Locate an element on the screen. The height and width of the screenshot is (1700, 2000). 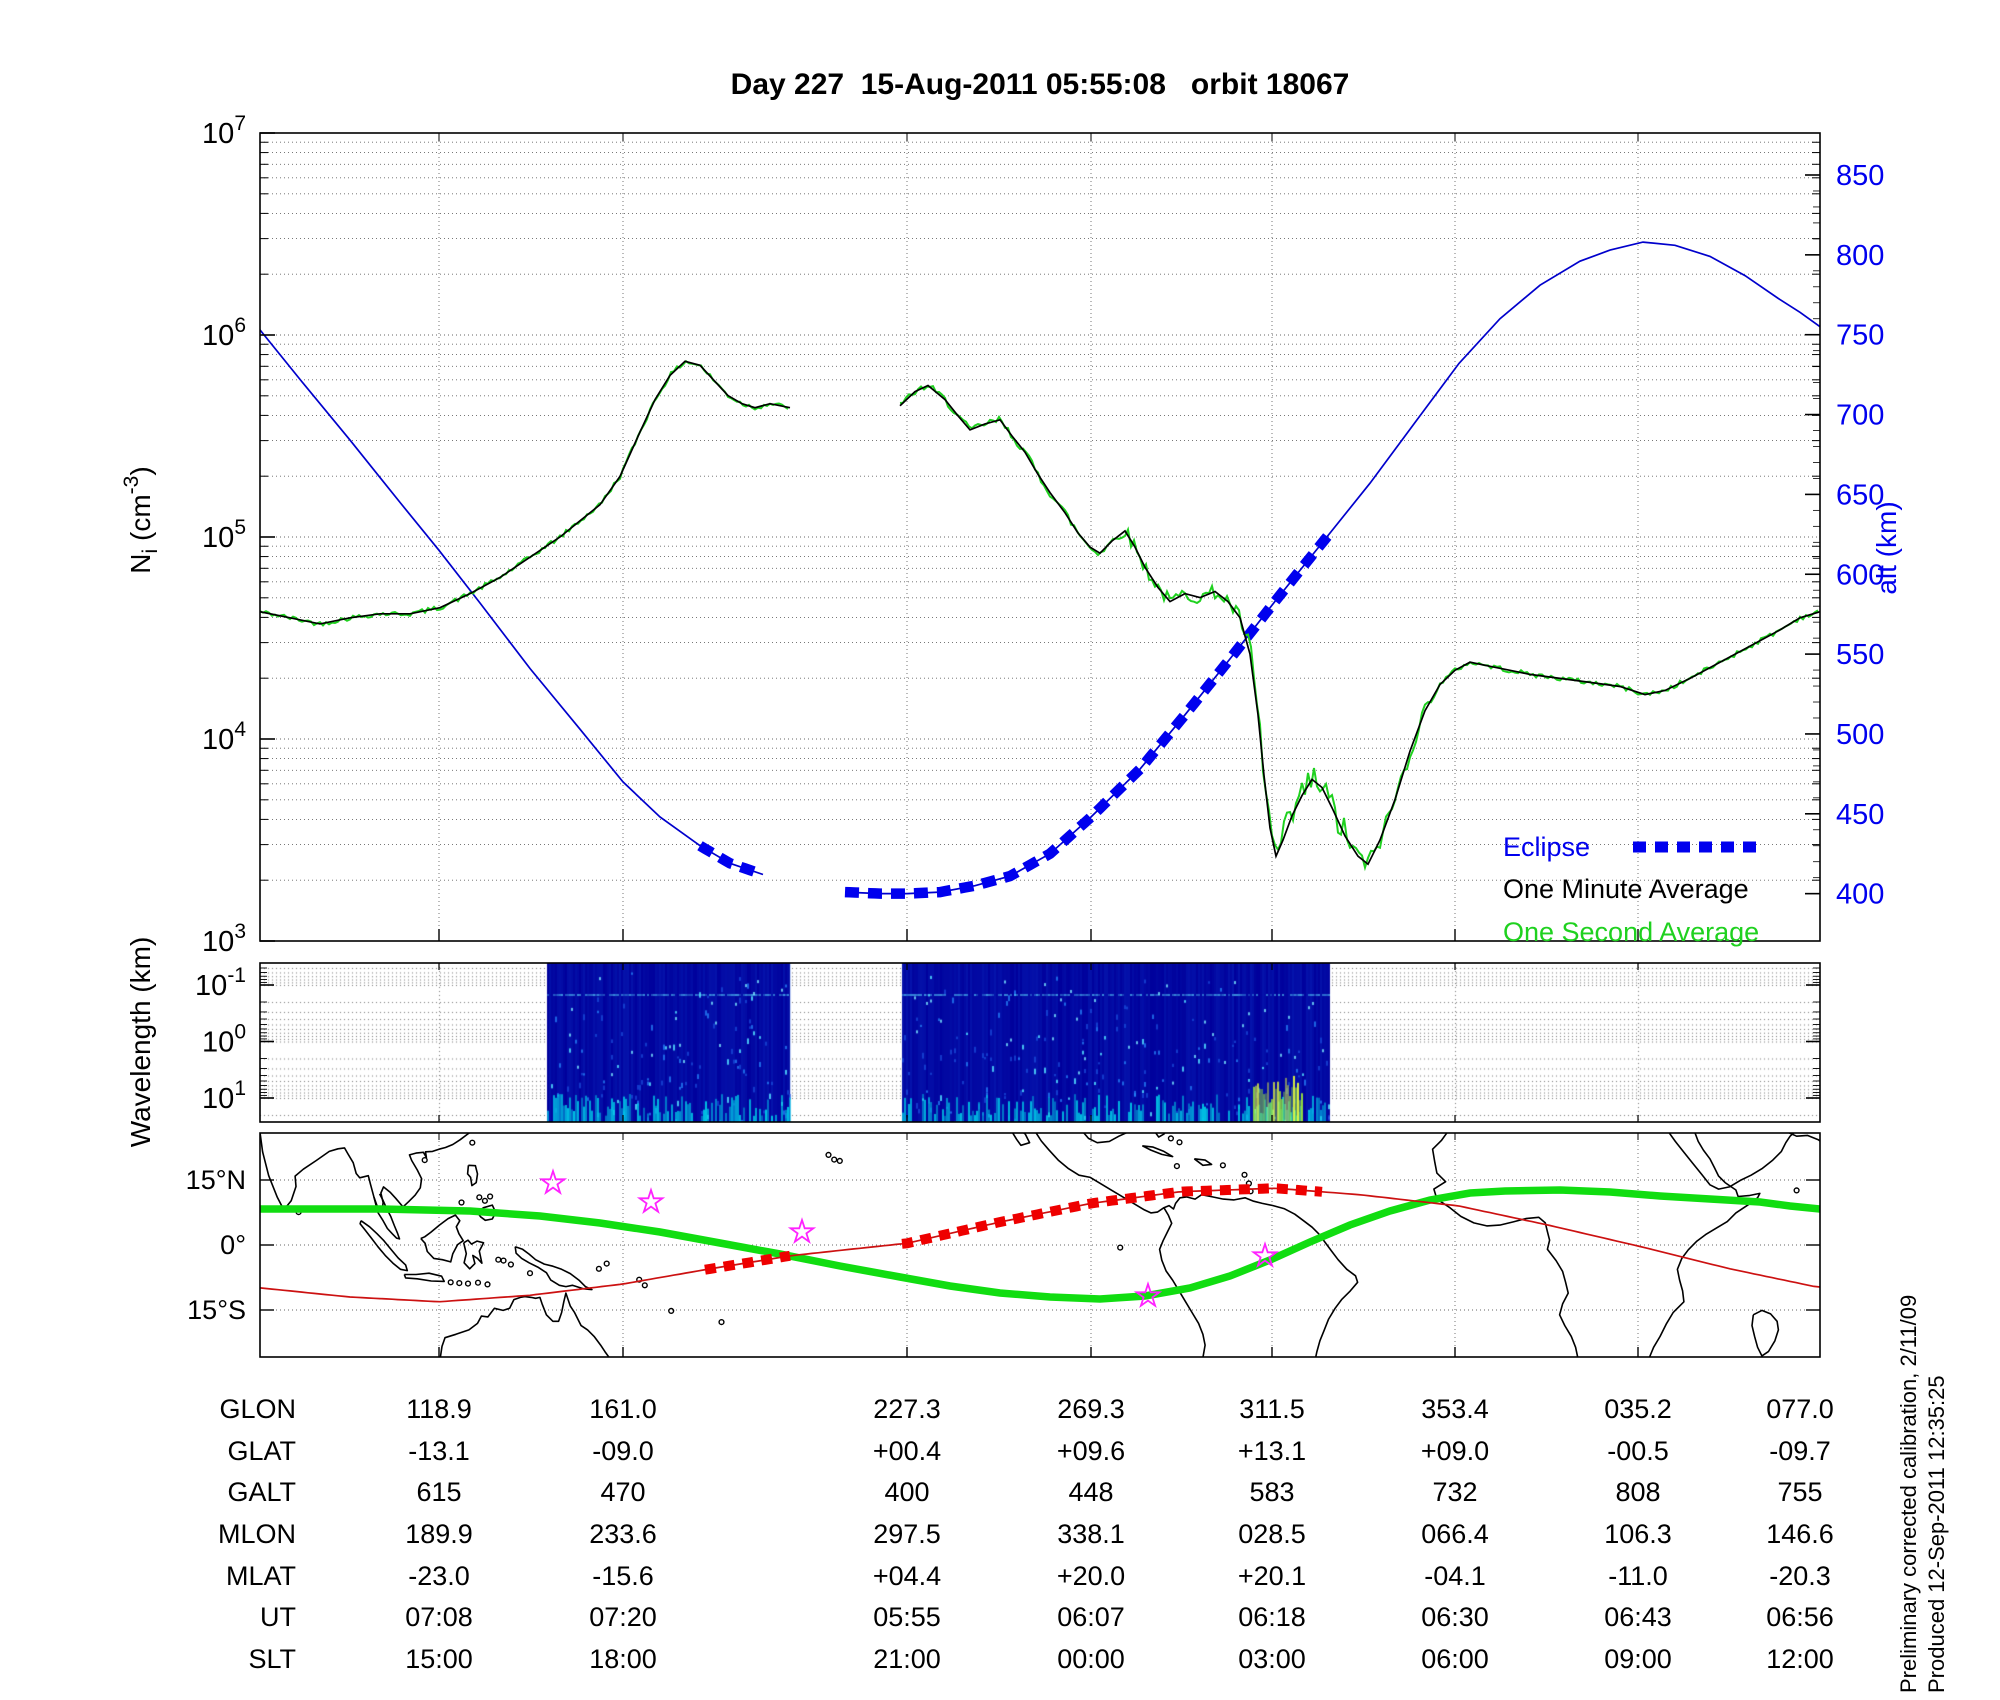
table-cell: -04.1 is located at coordinates (1455, 1576).